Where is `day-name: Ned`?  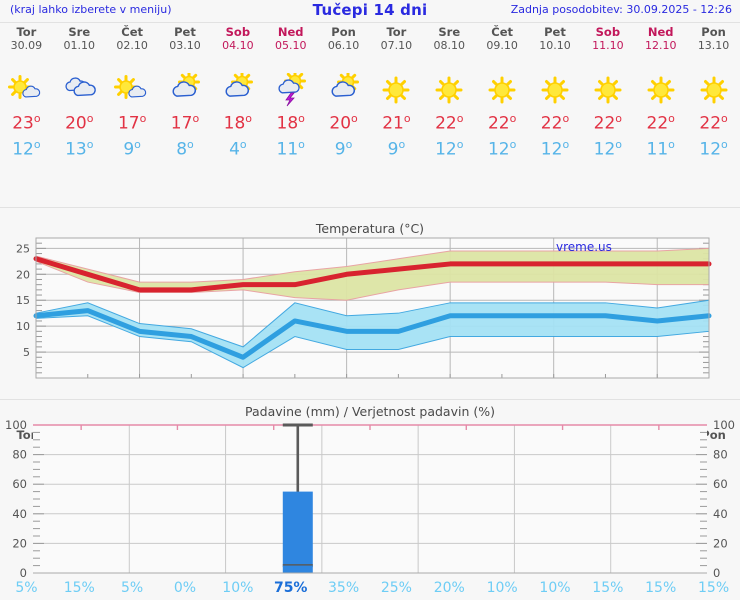
day-name: Ned is located at coordinates (660, 32).